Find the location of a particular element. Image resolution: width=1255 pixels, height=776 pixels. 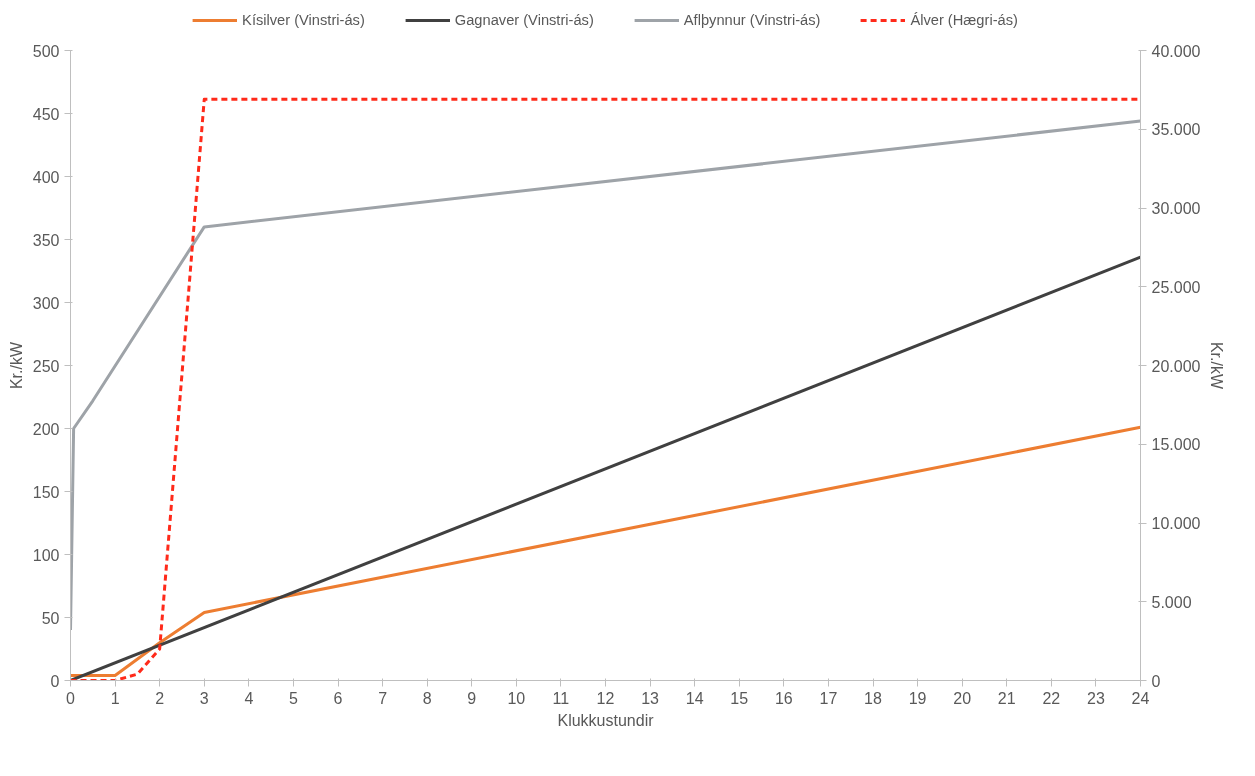

x-tick-label: 0 is located at coordinates (71, 698).